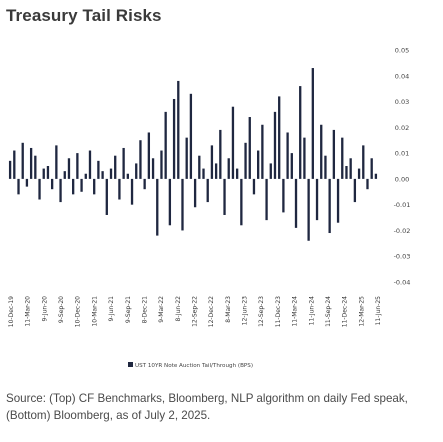 The width and height of the screenshot is (443, 442). What do you see at coordinates (144, 310) in the screenshot?
I see `x-tick-label: 8-Dec-21` at bounding box center [144, 310].